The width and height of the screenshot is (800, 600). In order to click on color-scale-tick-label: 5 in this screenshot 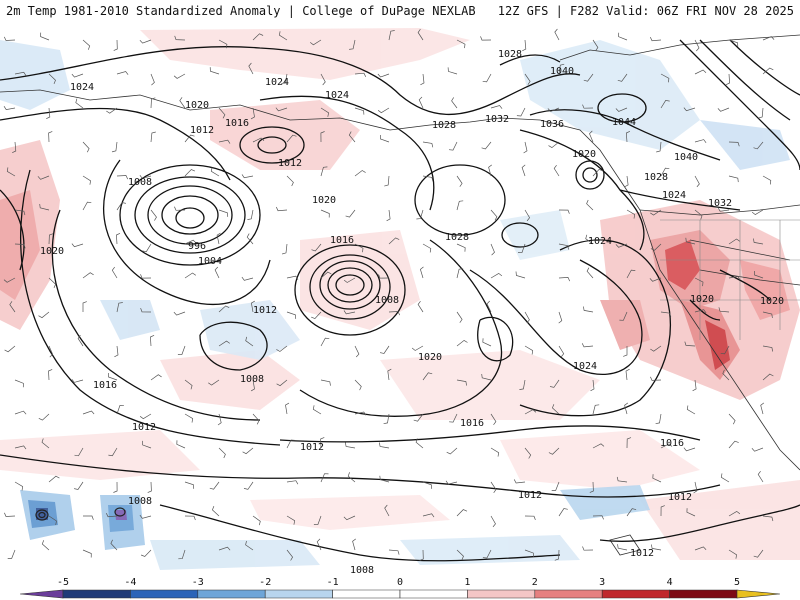, I will do `click(737, 582)`.